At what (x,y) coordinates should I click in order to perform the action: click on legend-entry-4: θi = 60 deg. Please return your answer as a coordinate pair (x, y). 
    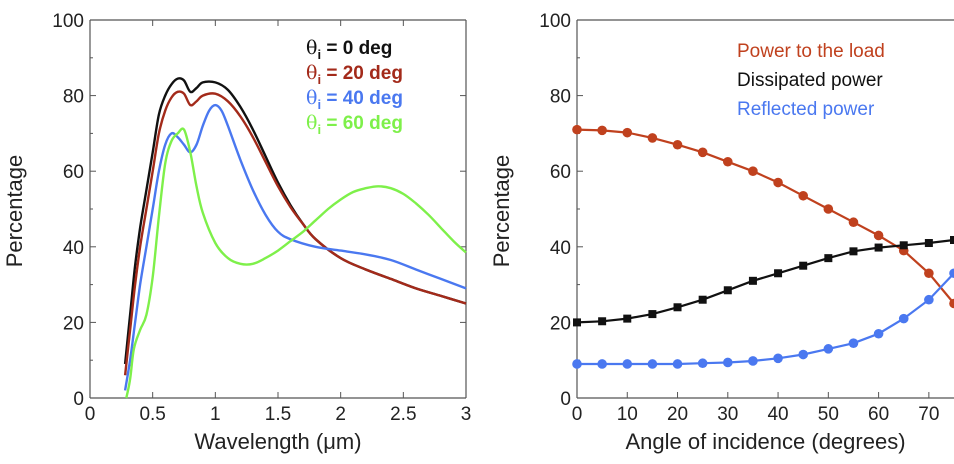
    Looking at the image, I should click on (354, 124).